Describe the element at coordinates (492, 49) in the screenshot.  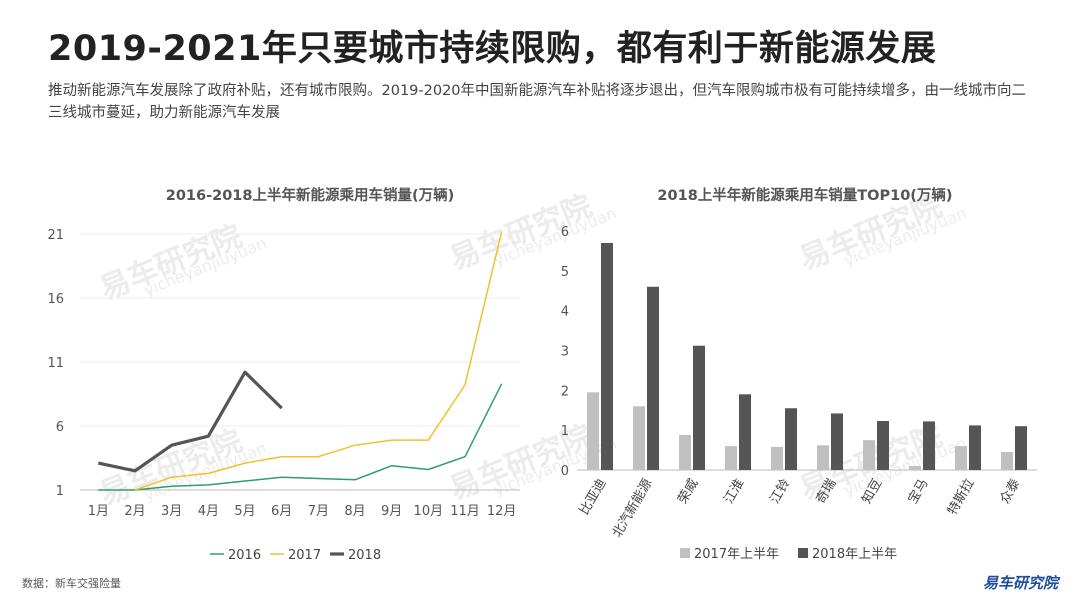
I see `page-title: 2019-2021年只要城市持续限购，都有利于新能源发展` at that location.